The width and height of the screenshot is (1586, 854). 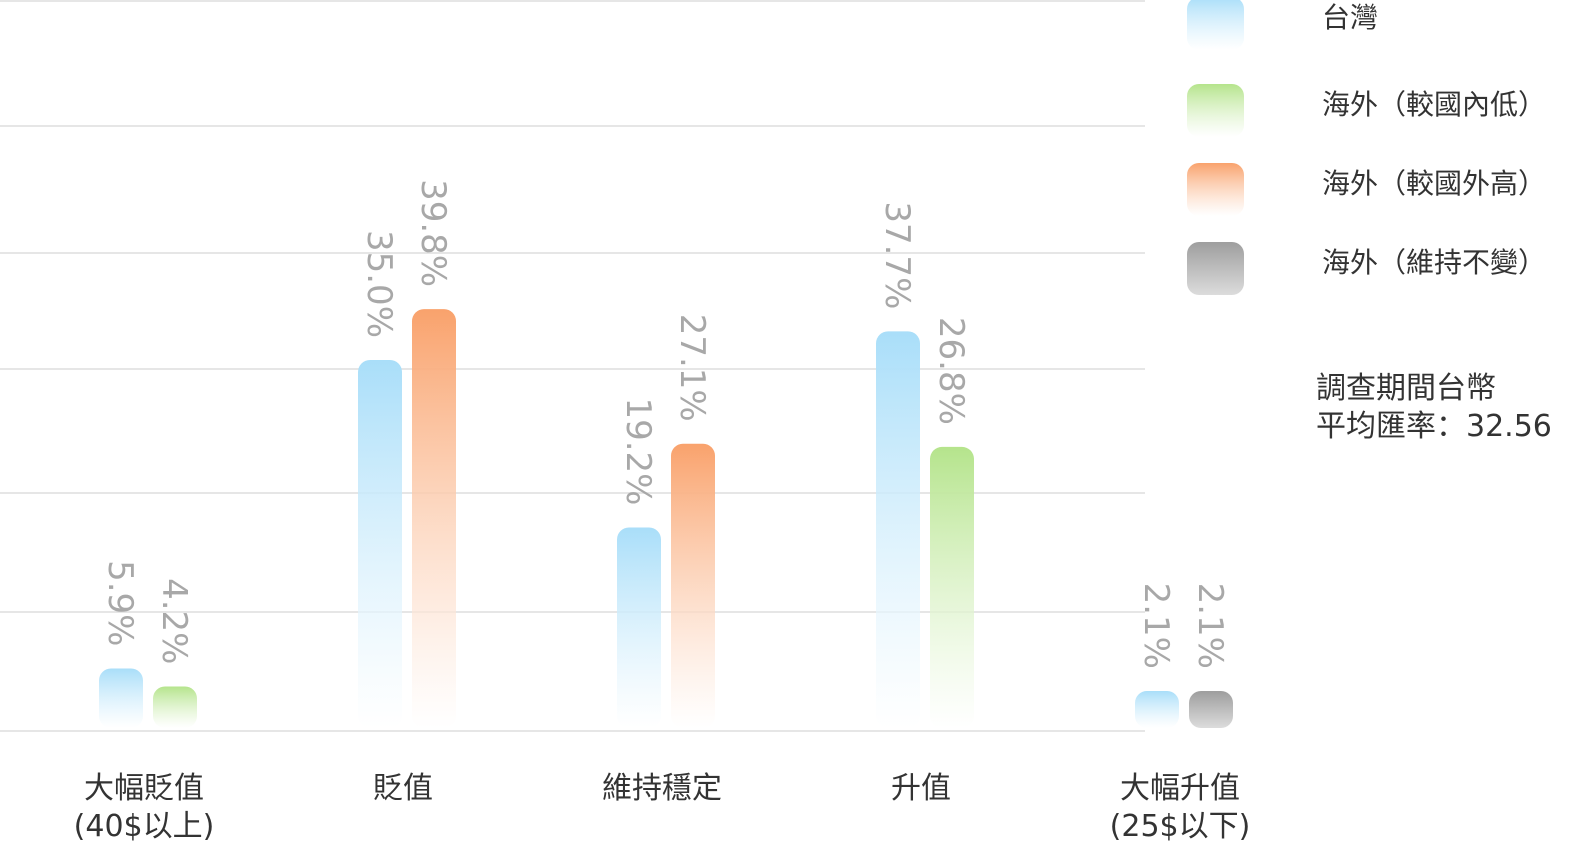 I want to click on legend-label-3: 海外（較國外高）, so click(x=1434, y=183).